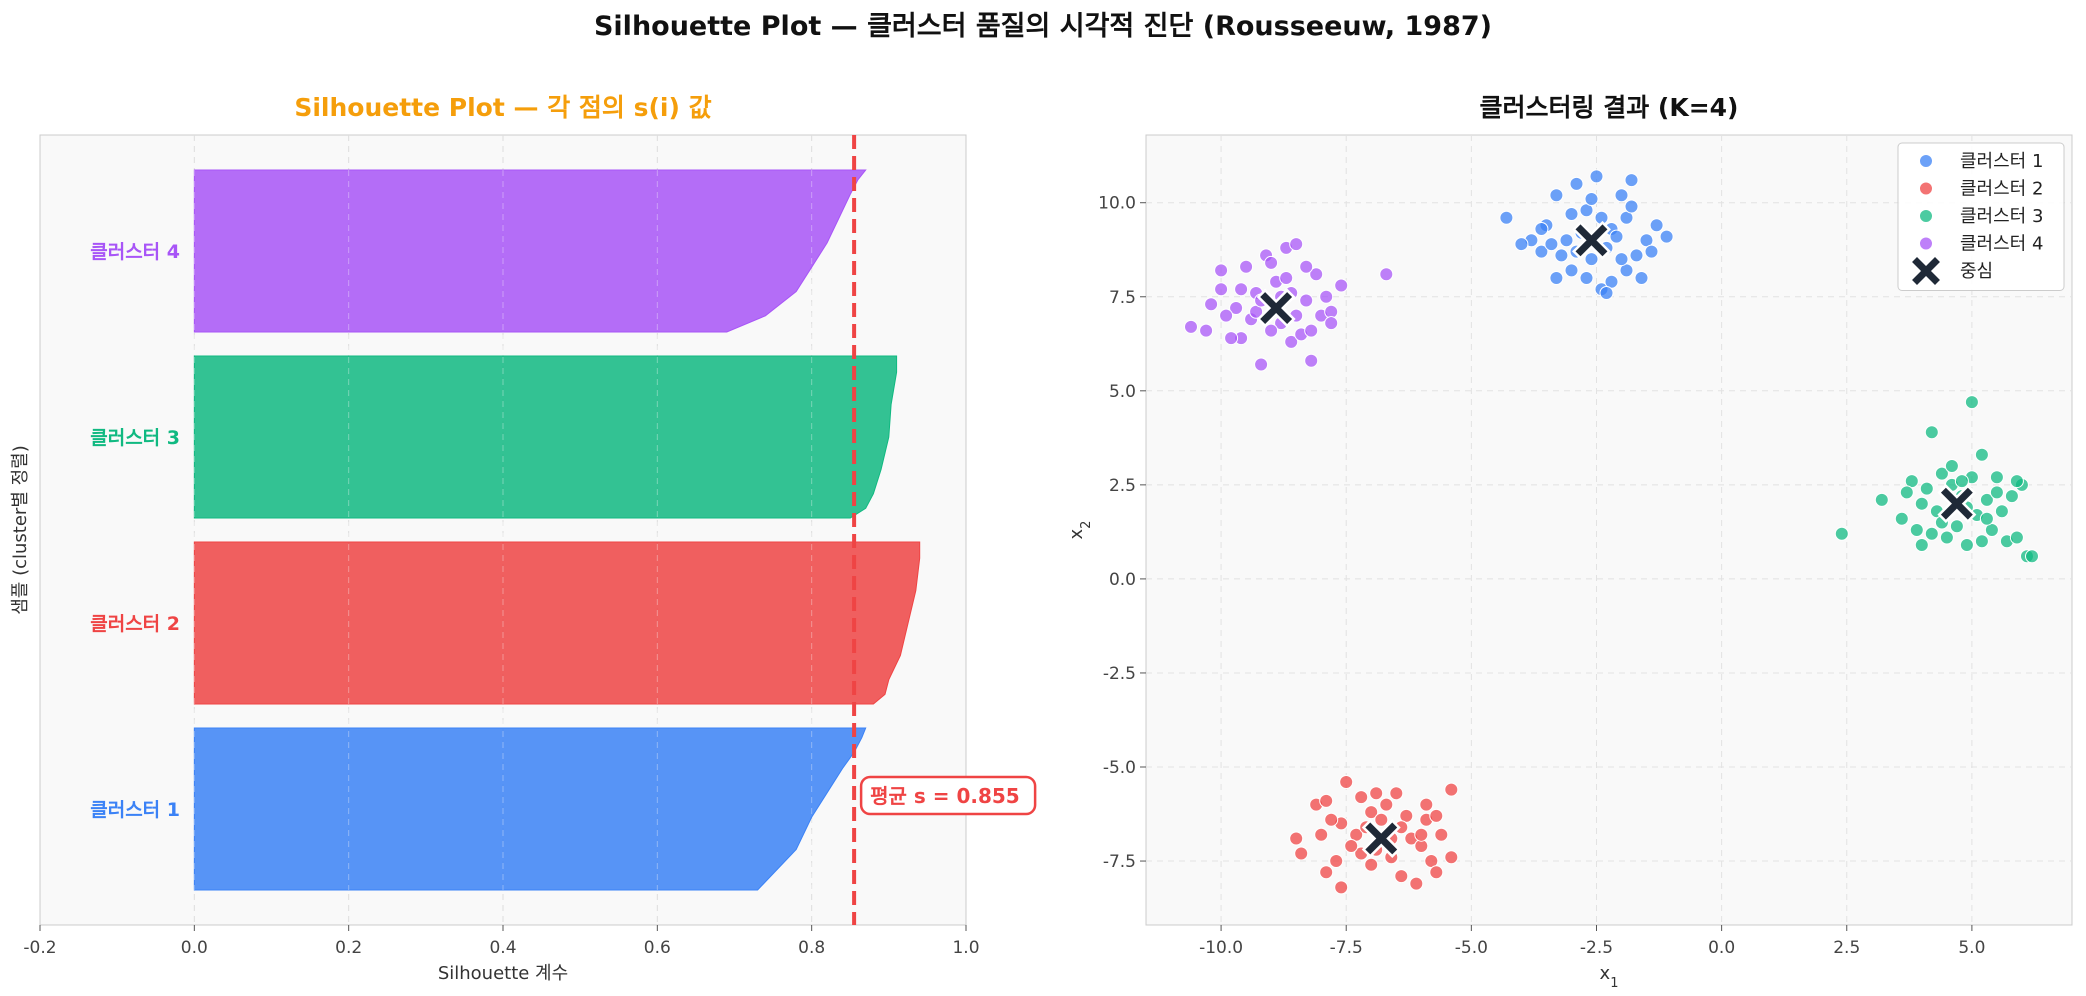 This screenshot has width=2086, height=996. Describe the element at coordinates (1976, 271) in the screenshot. I see `legend-label-centroid: 중심` at that location.